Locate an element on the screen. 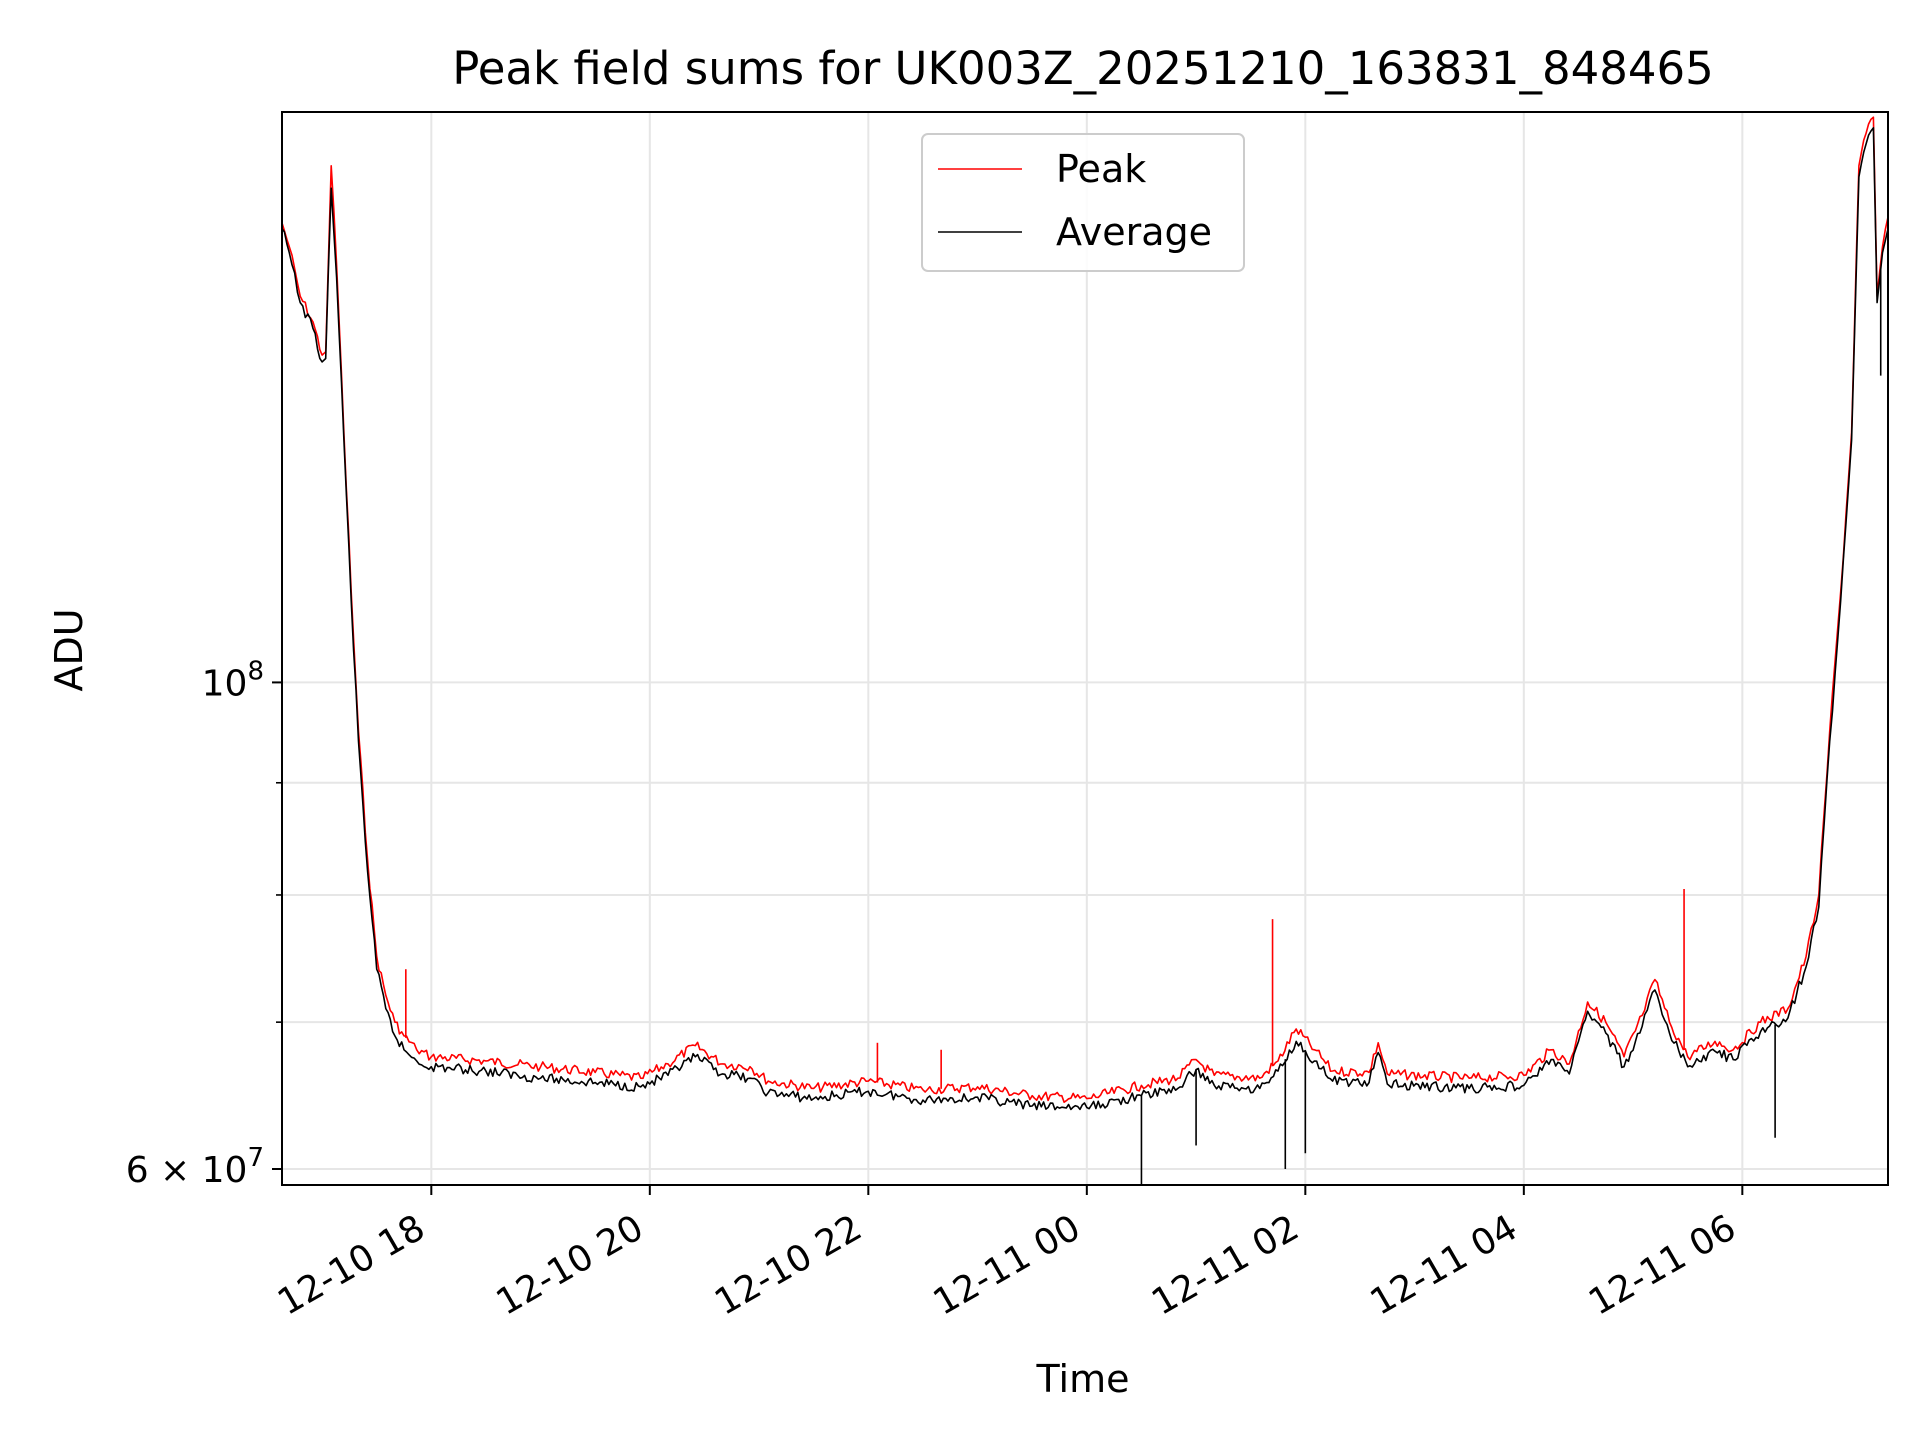 This screenshot has height=1440, width=1920. legend-label-peak: Peak is located at coordinates (1101, 169).